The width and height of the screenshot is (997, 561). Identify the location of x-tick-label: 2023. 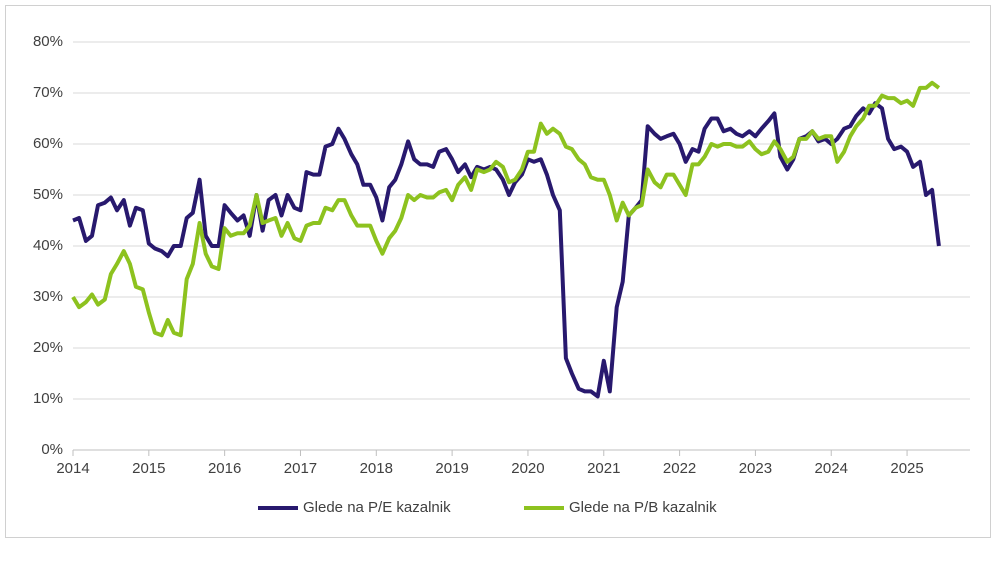
(755, 468).